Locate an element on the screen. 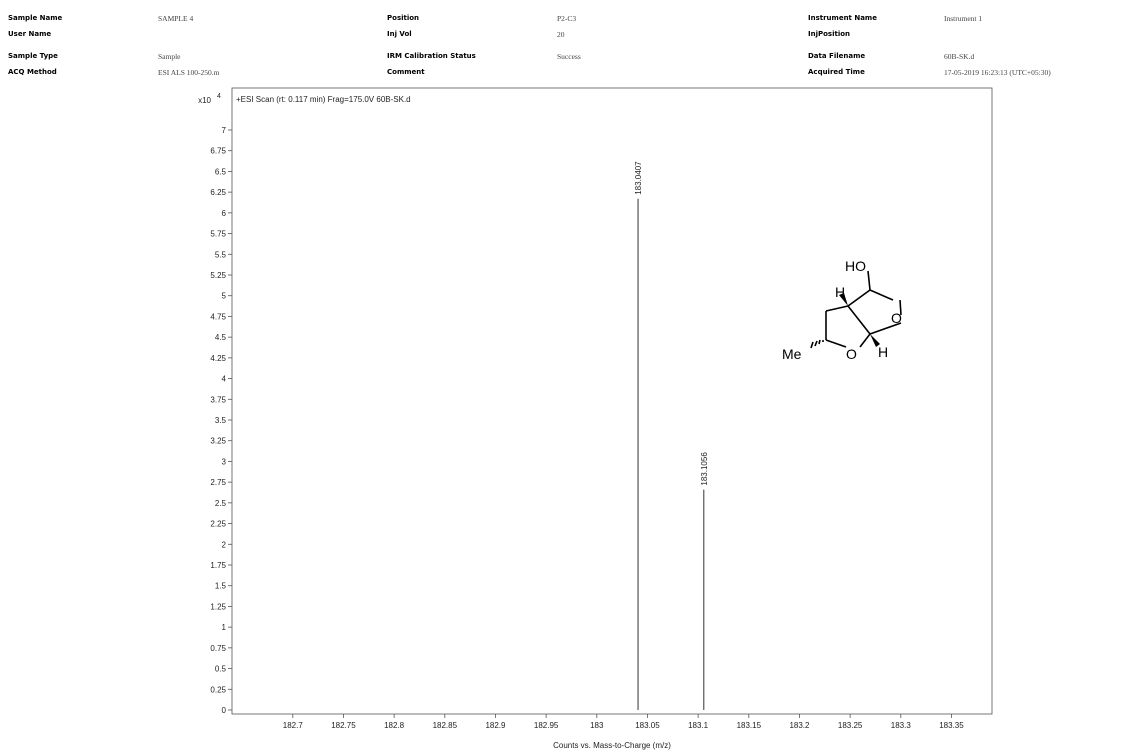  y-tick-label: 7 is located at coordinates (224, 130).